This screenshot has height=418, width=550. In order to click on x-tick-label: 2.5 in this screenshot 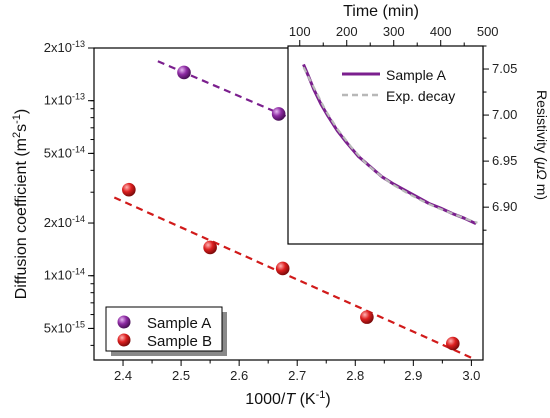, I will do `click(181, 375)`.